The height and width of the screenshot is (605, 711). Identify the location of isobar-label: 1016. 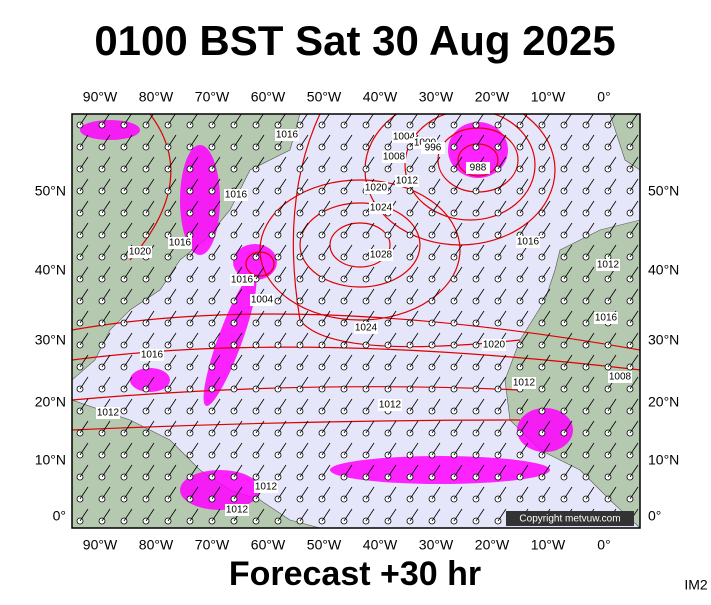
(242, 280).